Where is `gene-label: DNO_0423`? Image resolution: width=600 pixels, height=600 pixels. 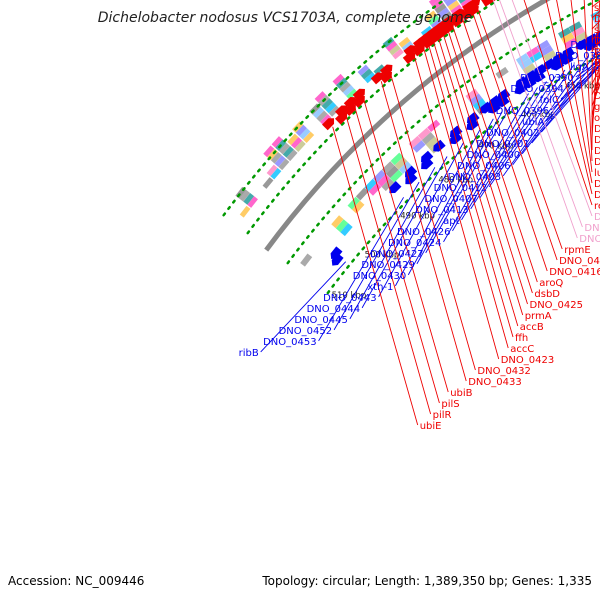 gene-label: DNO_0423 is located at coordinates (528, 360).